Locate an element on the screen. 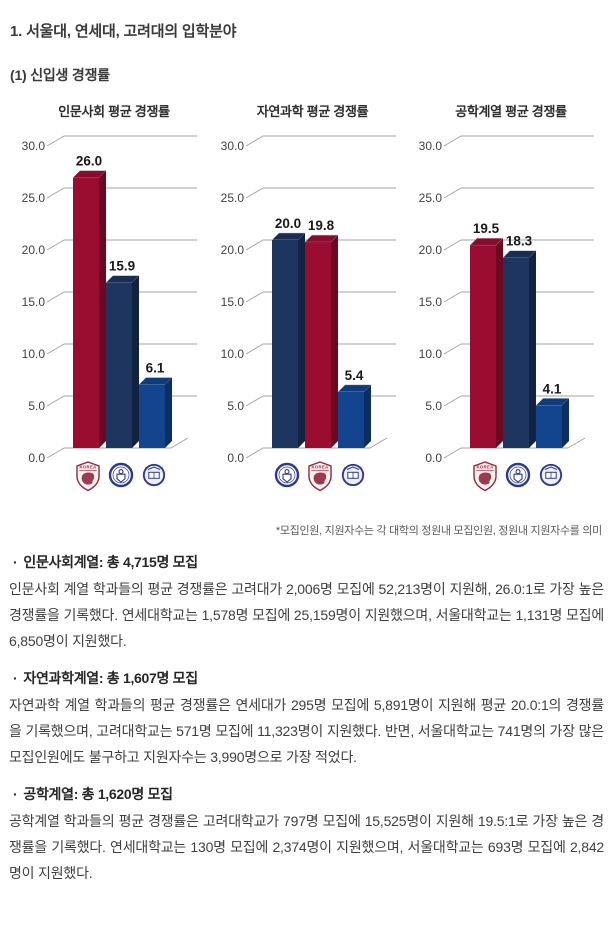 The height and width of the screenshot is (929, 612). chart-title: 공학계열 평균 경쟁률 is located at coordinates (511, 111).